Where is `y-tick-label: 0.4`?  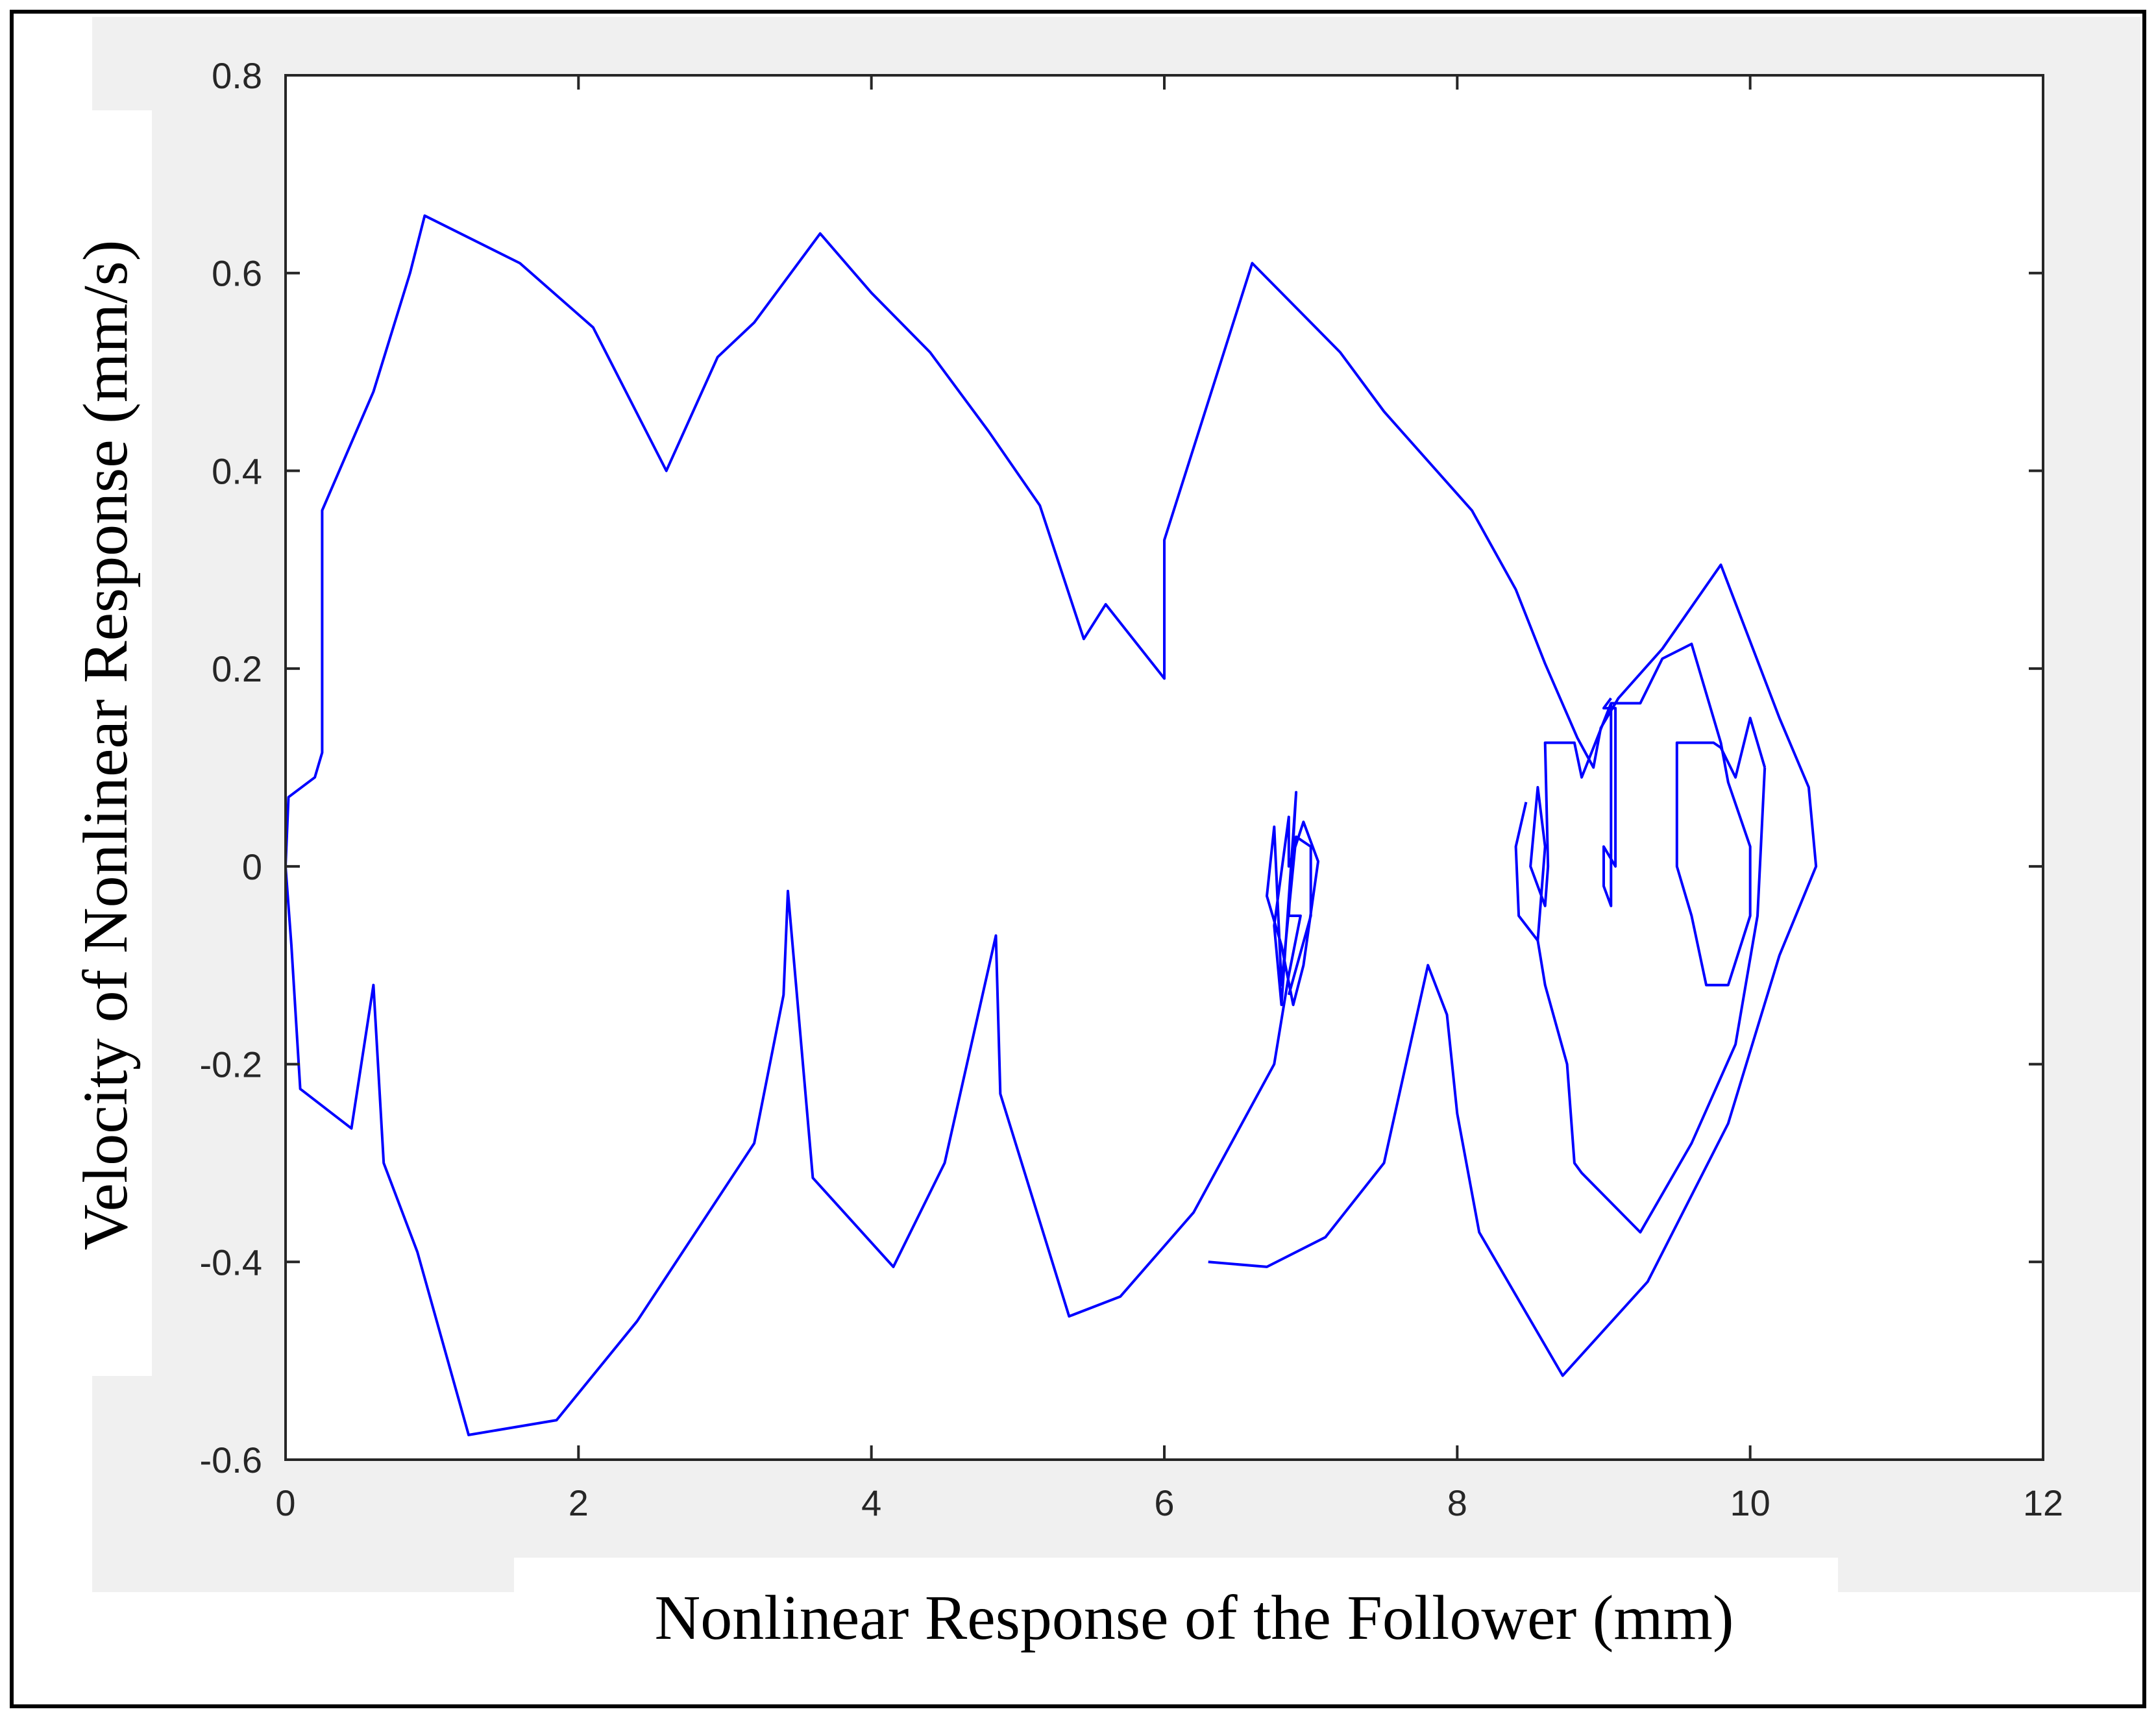 y-tick-label: 0.4 is located at coordinates (237, 470).